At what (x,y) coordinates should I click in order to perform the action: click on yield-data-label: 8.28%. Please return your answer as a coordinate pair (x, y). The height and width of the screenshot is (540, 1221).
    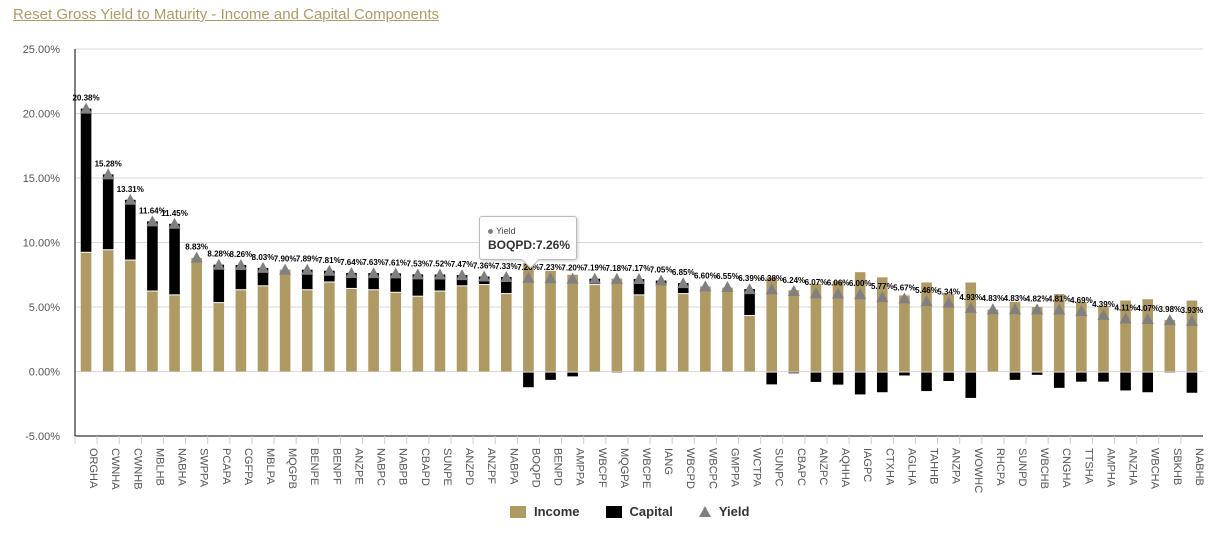
    Looking at the image, I should click on (218, 254).